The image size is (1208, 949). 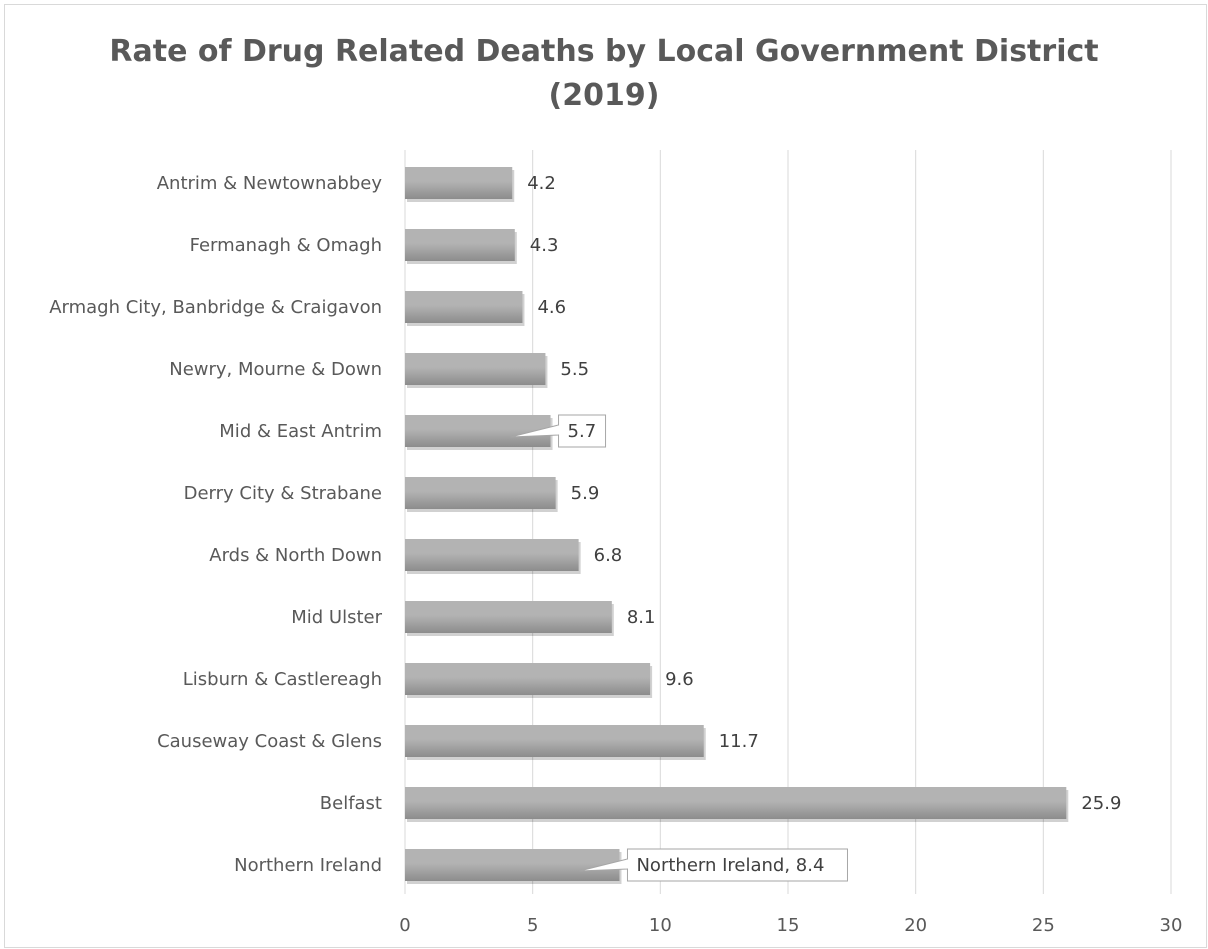 What do you see at coordinates (541, 183) in the screenshot?
I see `data-label-0: 4.2` at bounding box center [541, 183].